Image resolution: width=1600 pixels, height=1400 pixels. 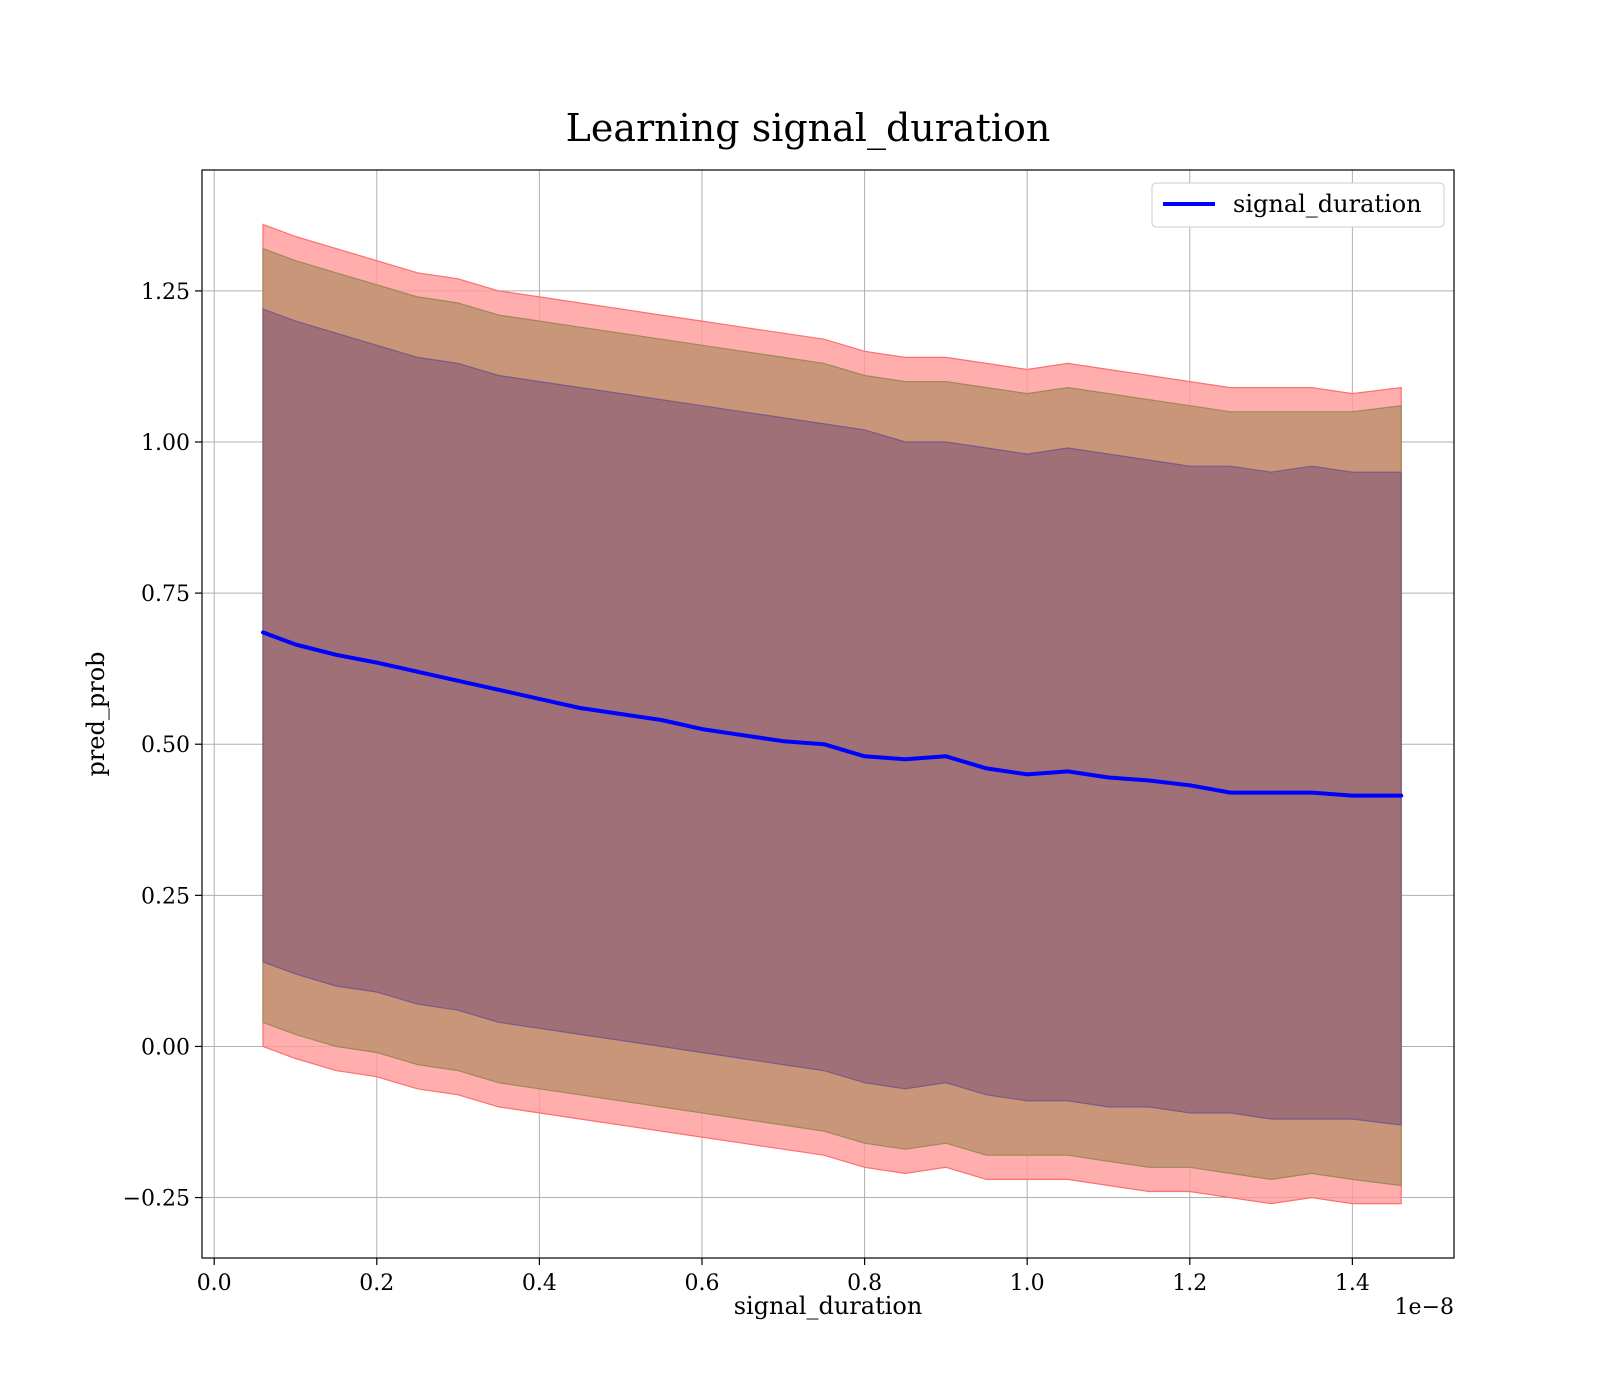 I want to click on legend-box, so click(x=1298, y=205).